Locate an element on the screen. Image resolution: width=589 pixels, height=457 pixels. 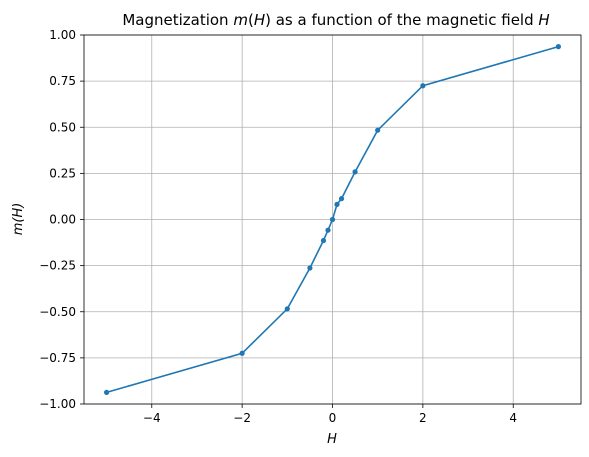
y-tick-label: 0.75 is located at coordinates (62, 81).